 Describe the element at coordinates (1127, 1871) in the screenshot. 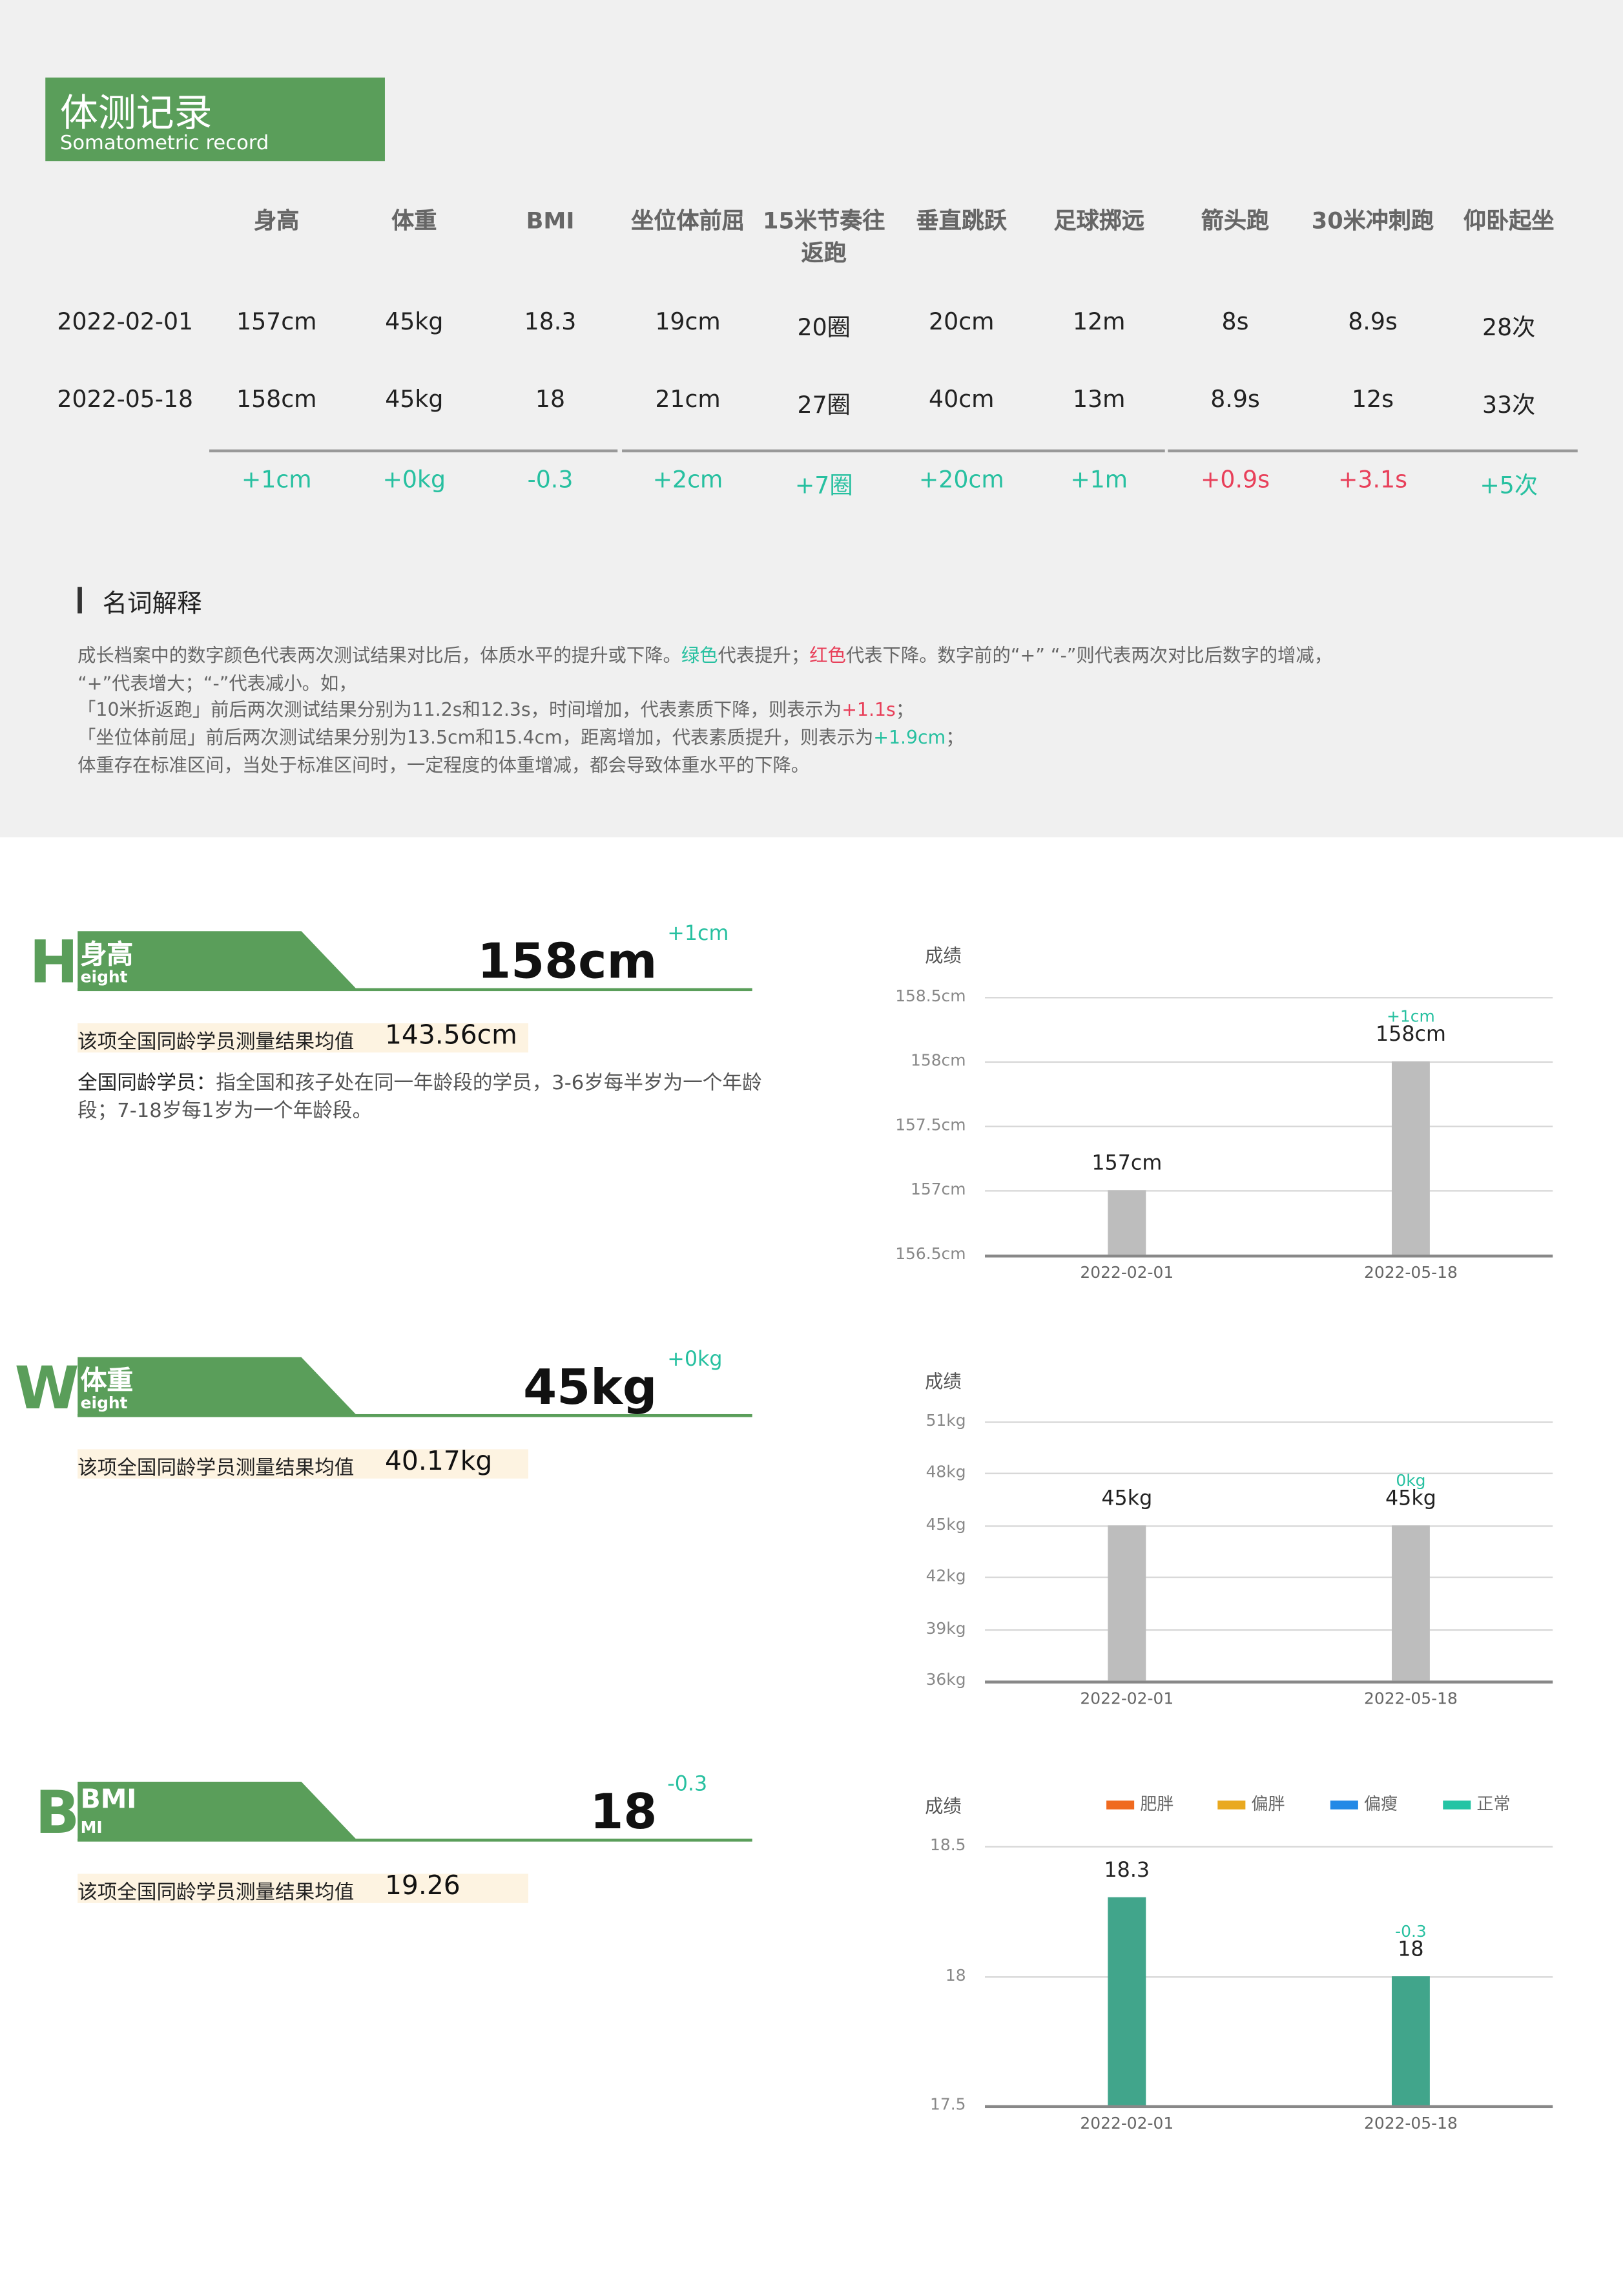

I see `bar-data-label: 18.3` at that location.